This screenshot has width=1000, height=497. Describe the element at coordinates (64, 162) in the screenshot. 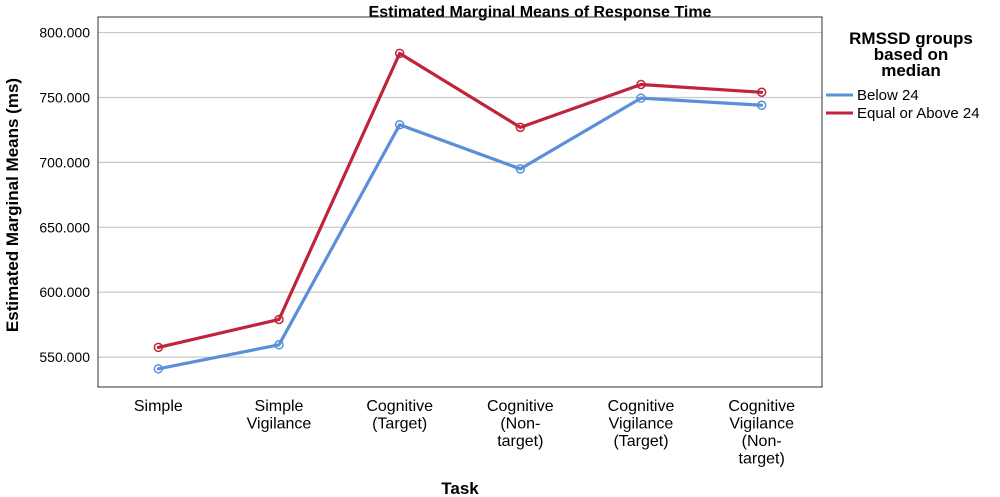

I see `y-tick-label: 700.000` at that location.